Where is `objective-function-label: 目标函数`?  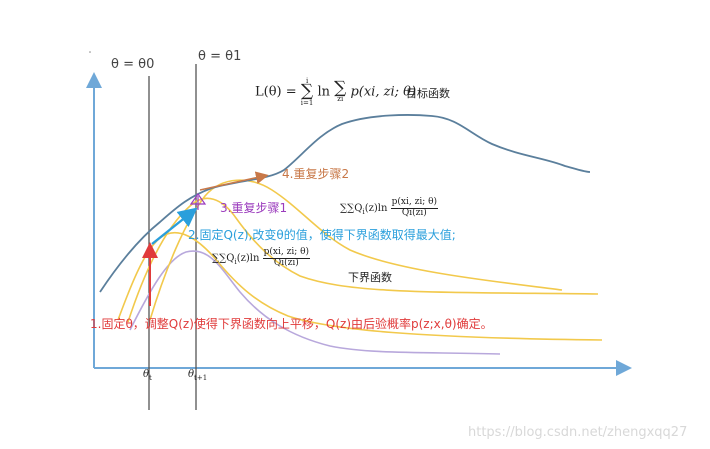
objective-function-label: 目标函数 is located at coordinates (428, 93).